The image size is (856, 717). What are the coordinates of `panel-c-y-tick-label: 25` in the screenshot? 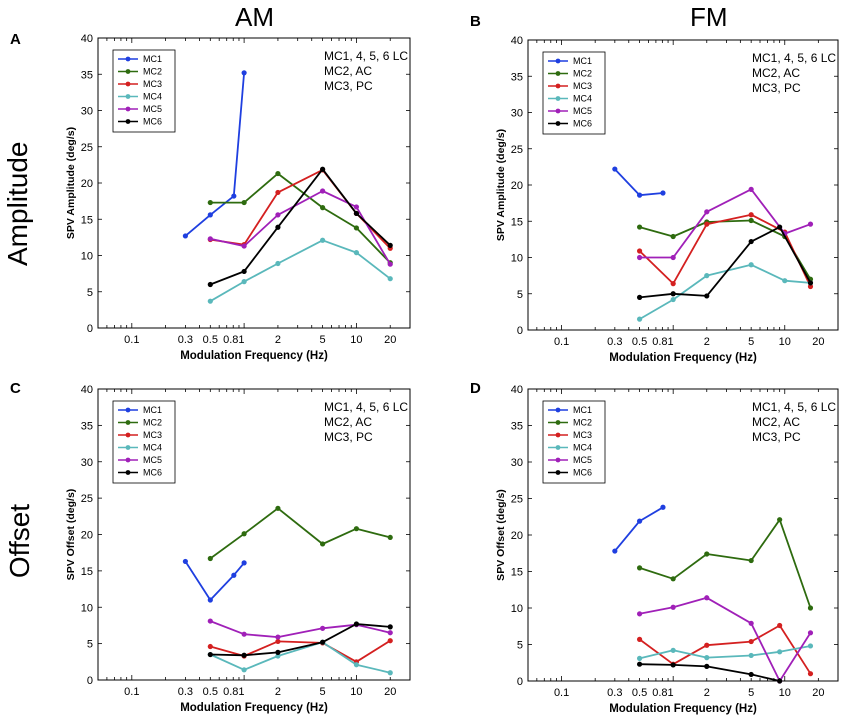 It's located at (87, 499).